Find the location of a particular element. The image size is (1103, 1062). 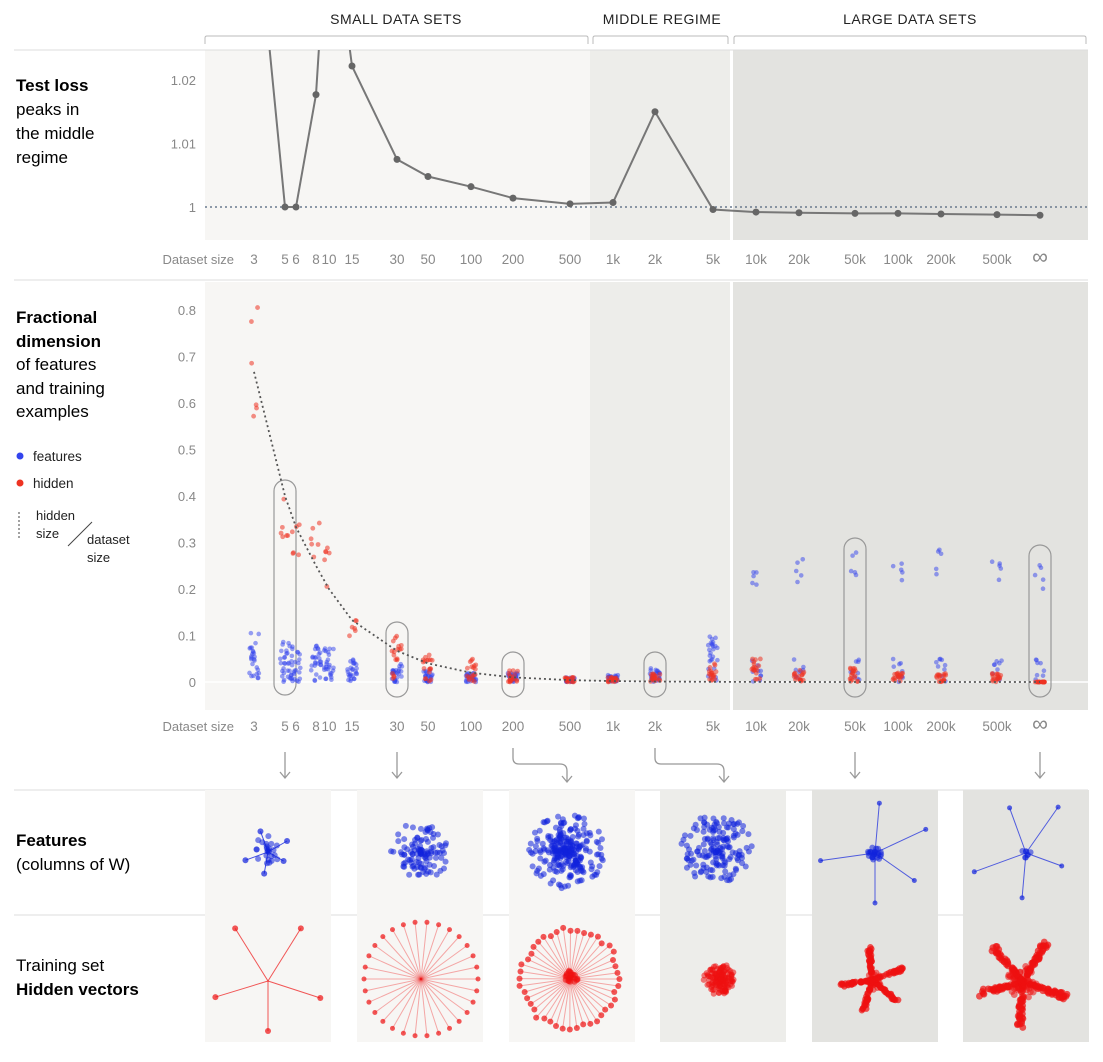

loss-x-tick-15: 20k is located at coordinates (799, 259).